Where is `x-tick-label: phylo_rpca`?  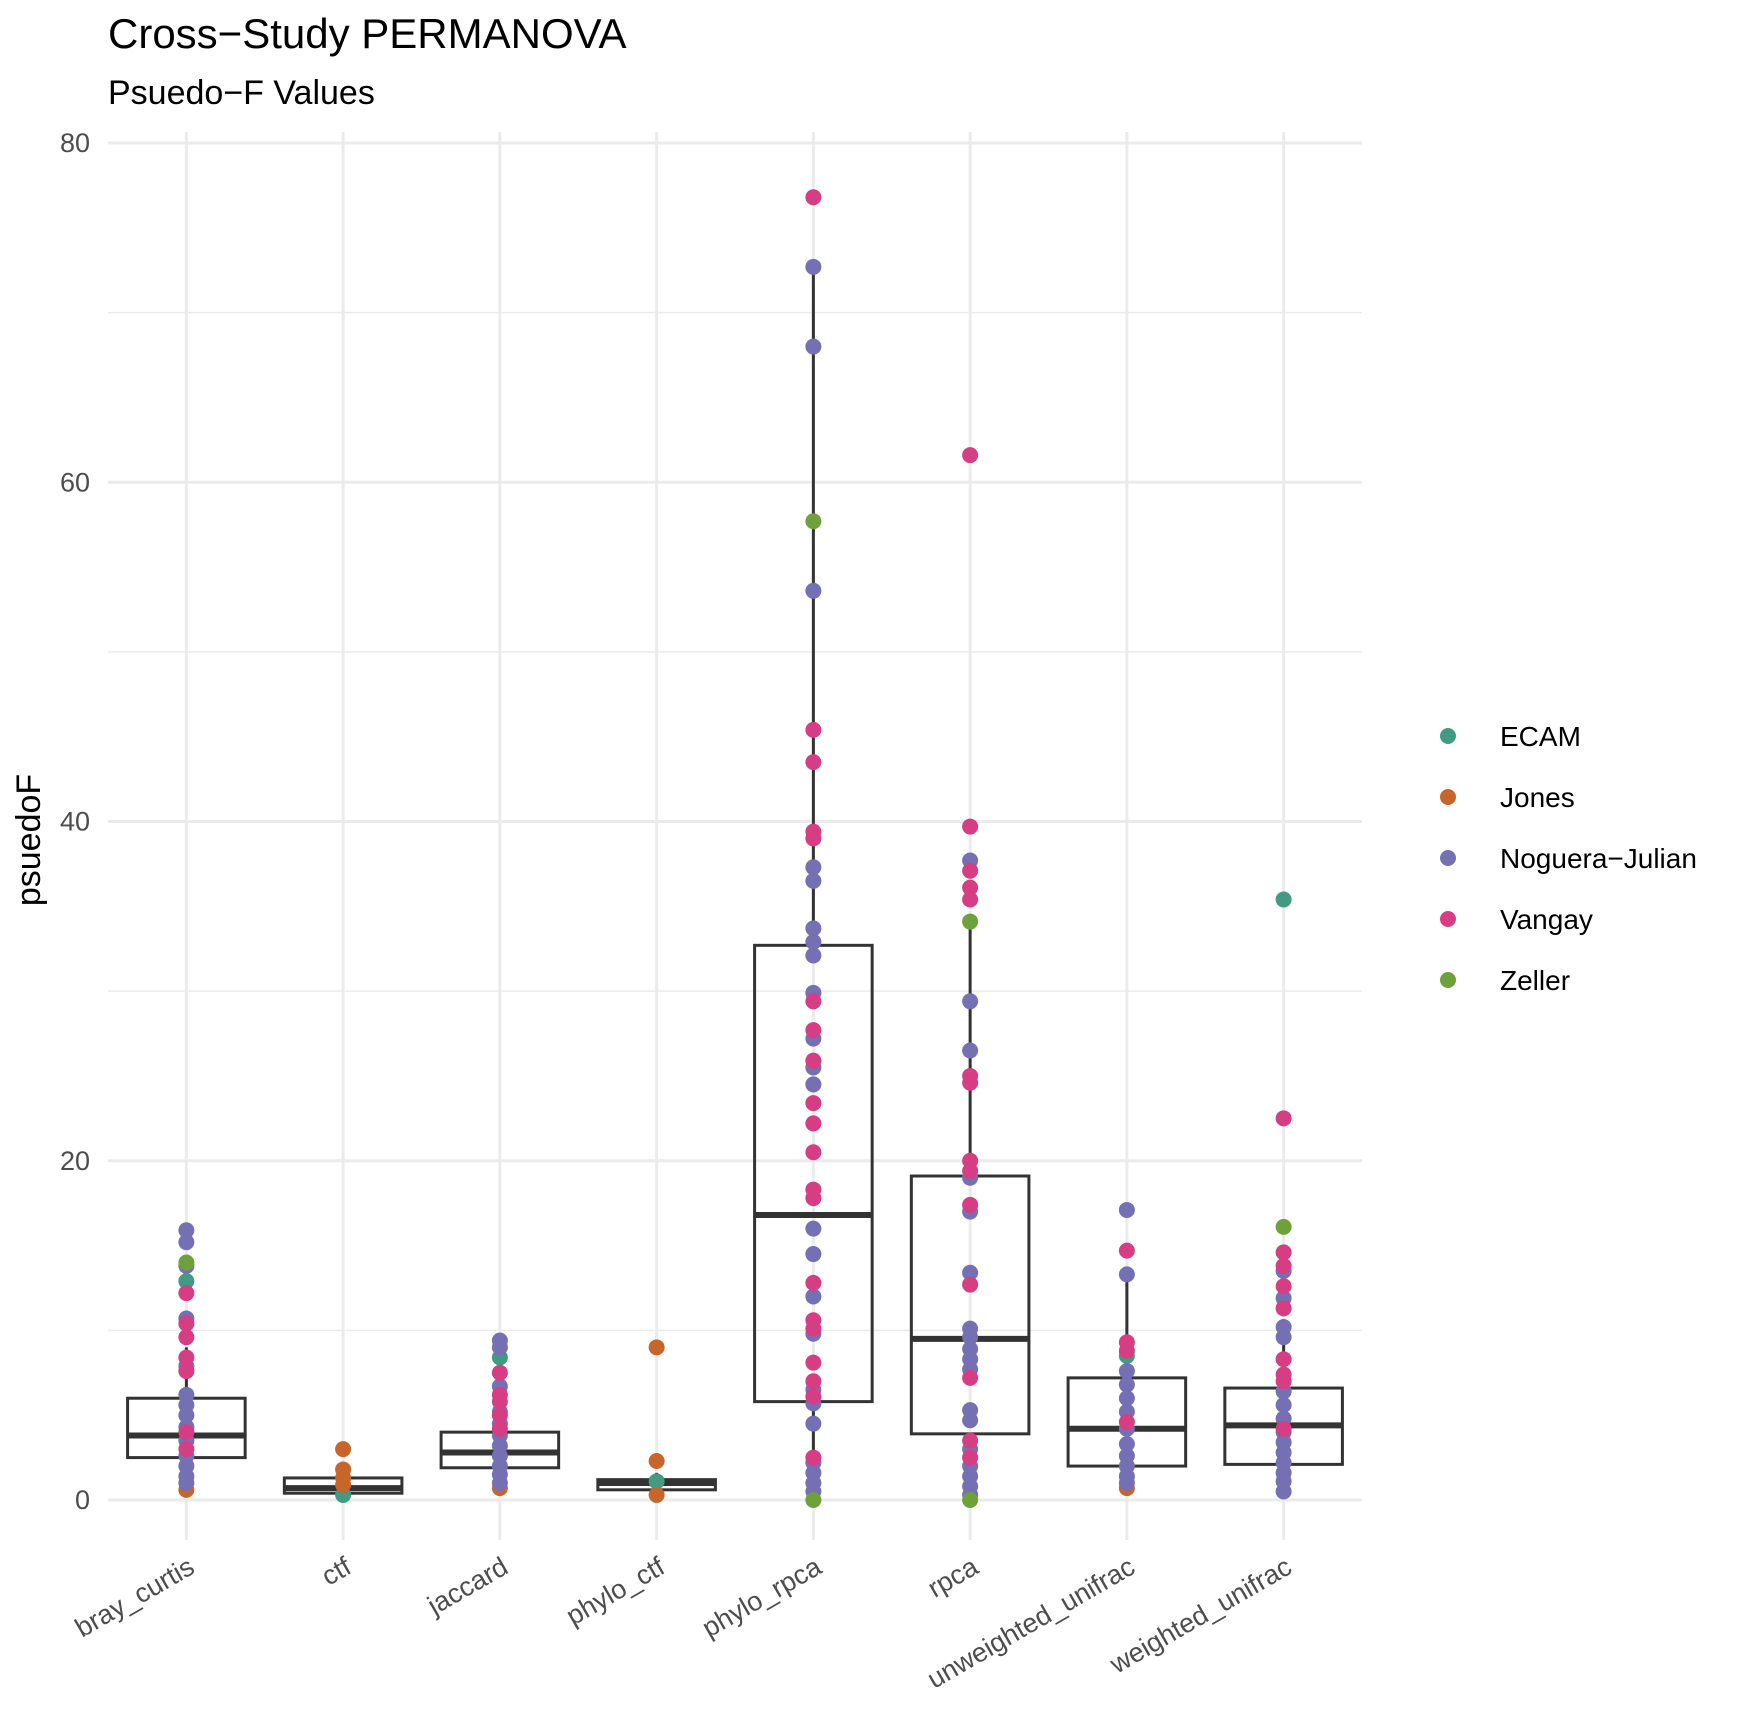
x-tick-label: phylo_rpca is located at coordinates (762, 1597).